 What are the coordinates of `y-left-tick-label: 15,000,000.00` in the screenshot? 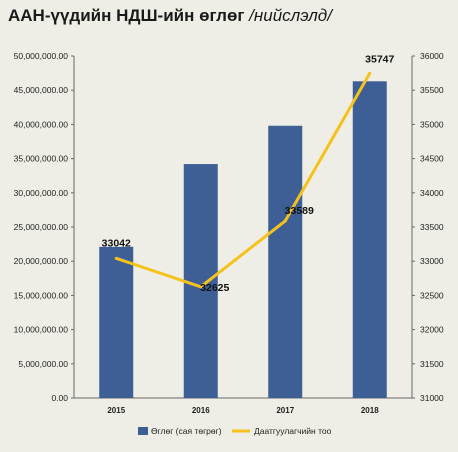 It's located at (41, 295).